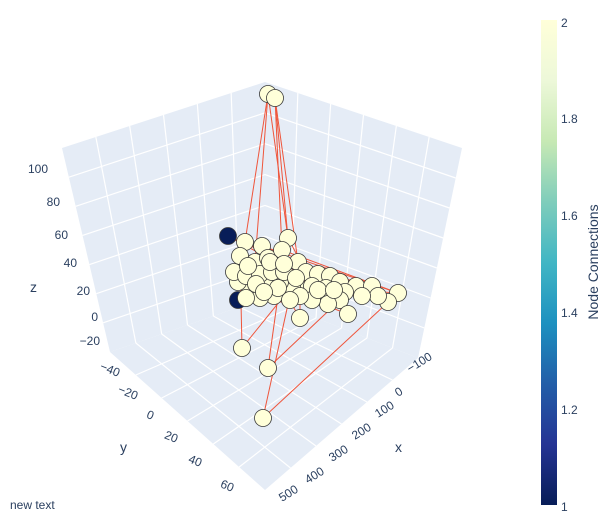 This screenshot has width=613, height=525. What do you see at coordinates (569, 119) in the screenshot?
I see `colorbar-tick-label: 1.8` at bounding box center [569, 119].